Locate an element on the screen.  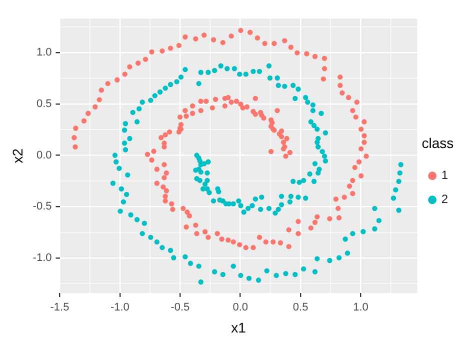
x-tick-label: 0.5 is located at coordinates (300, 308).